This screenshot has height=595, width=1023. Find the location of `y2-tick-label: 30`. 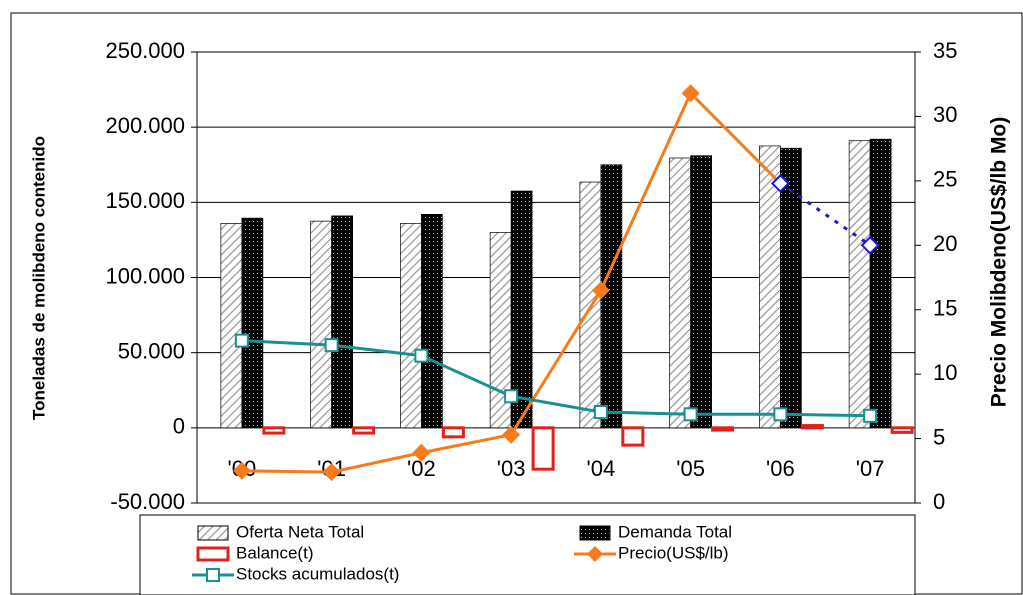

y2-tick-label: 30 is located at coordinates (945, 114).